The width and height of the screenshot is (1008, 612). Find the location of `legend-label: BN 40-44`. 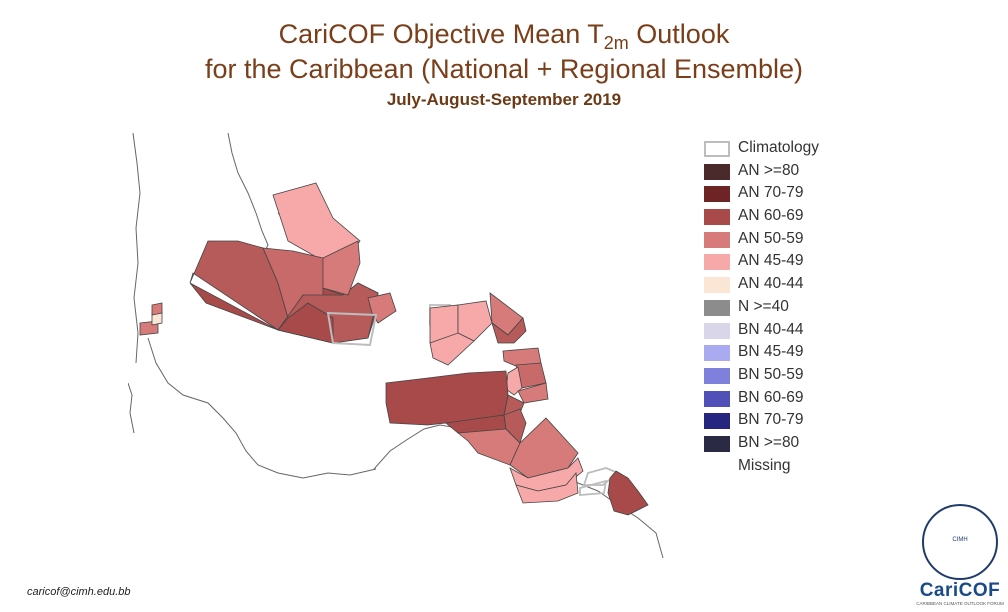

legend-label: BN 40-44 is located at coordinates (771, 329).